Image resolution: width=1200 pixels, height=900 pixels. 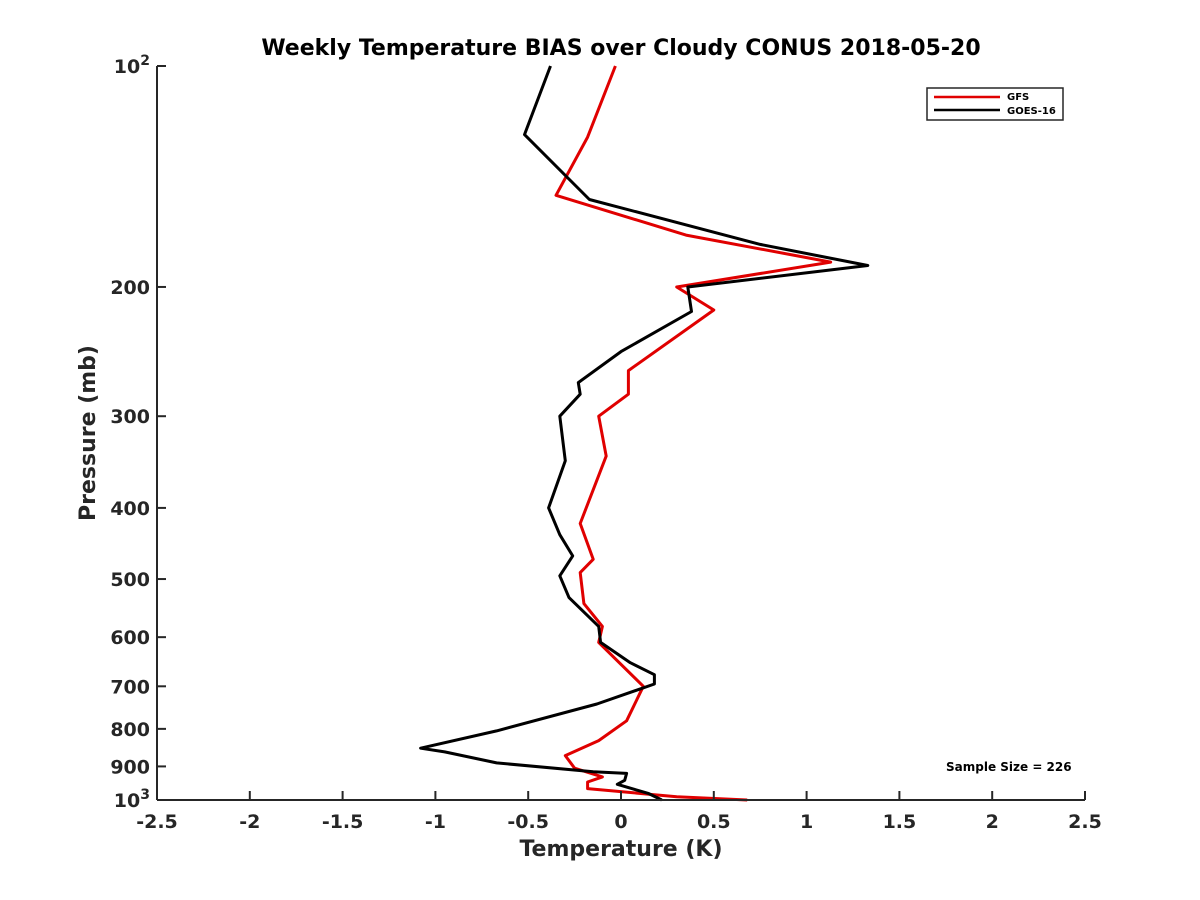 What do you see at coordinates (132, 799) in the screenshot?
I see `y-tick-label: 10³` at bounding box center [132, 799].